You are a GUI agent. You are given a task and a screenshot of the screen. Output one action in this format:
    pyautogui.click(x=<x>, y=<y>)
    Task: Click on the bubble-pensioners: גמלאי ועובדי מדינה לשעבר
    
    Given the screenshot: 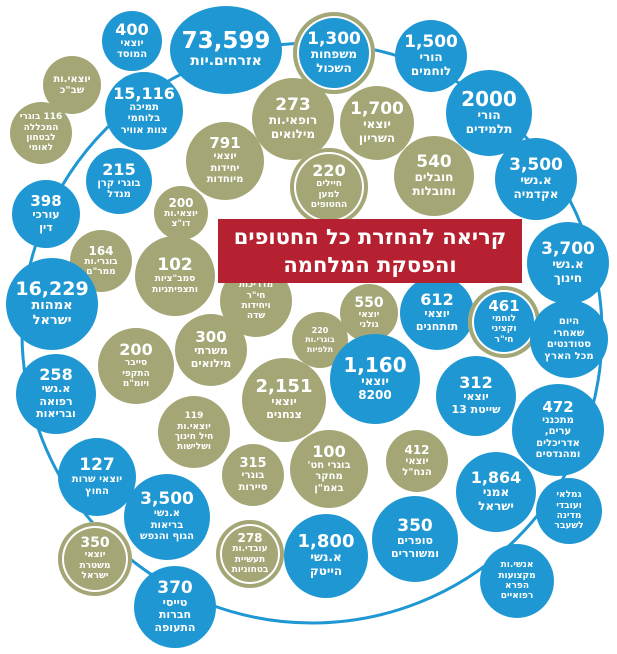 What is the action you would take?
    pyautogui.click(x=569, y=511)
    